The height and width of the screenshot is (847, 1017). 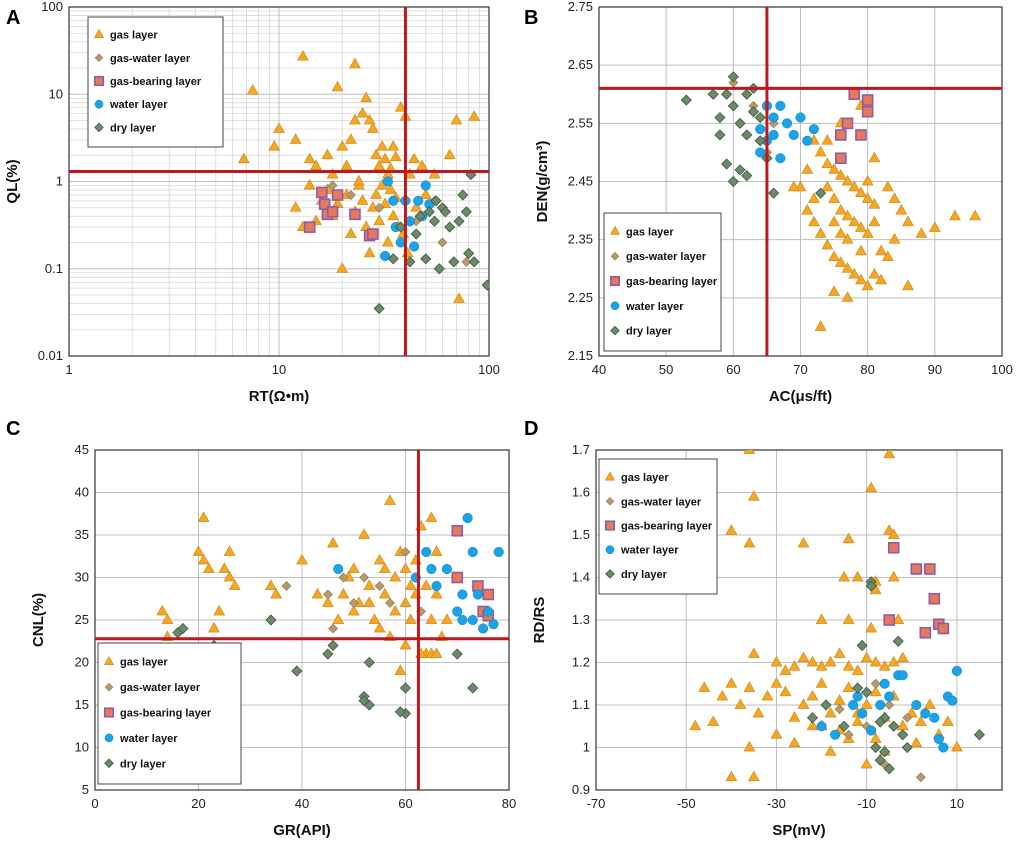 What do you see at coordinates (661, 502) in the screenshot?
I see `legend-label: gas-water layer` at bounding box center [661, 502].